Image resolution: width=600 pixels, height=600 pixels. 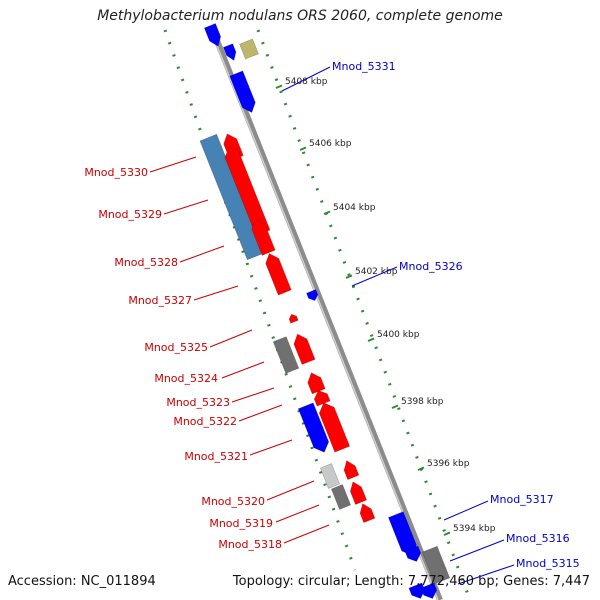 What do you see at coordinates (422, 402) in the screenshot?
I see `tick-label-5: 5398 kbp` at bounding box center [422, 402].